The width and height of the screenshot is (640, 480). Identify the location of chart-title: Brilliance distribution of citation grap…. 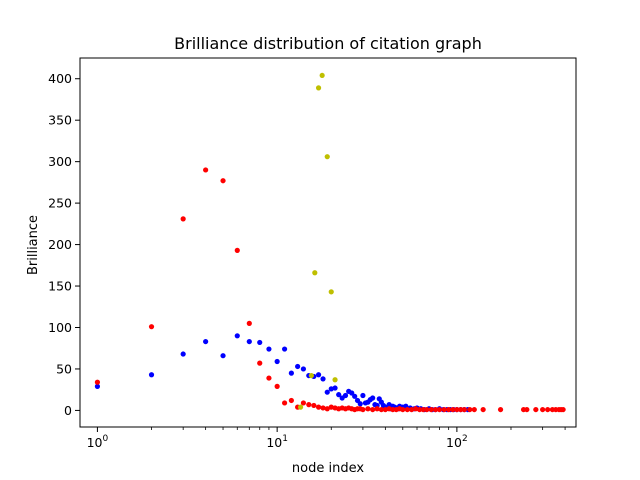
(328, 43).